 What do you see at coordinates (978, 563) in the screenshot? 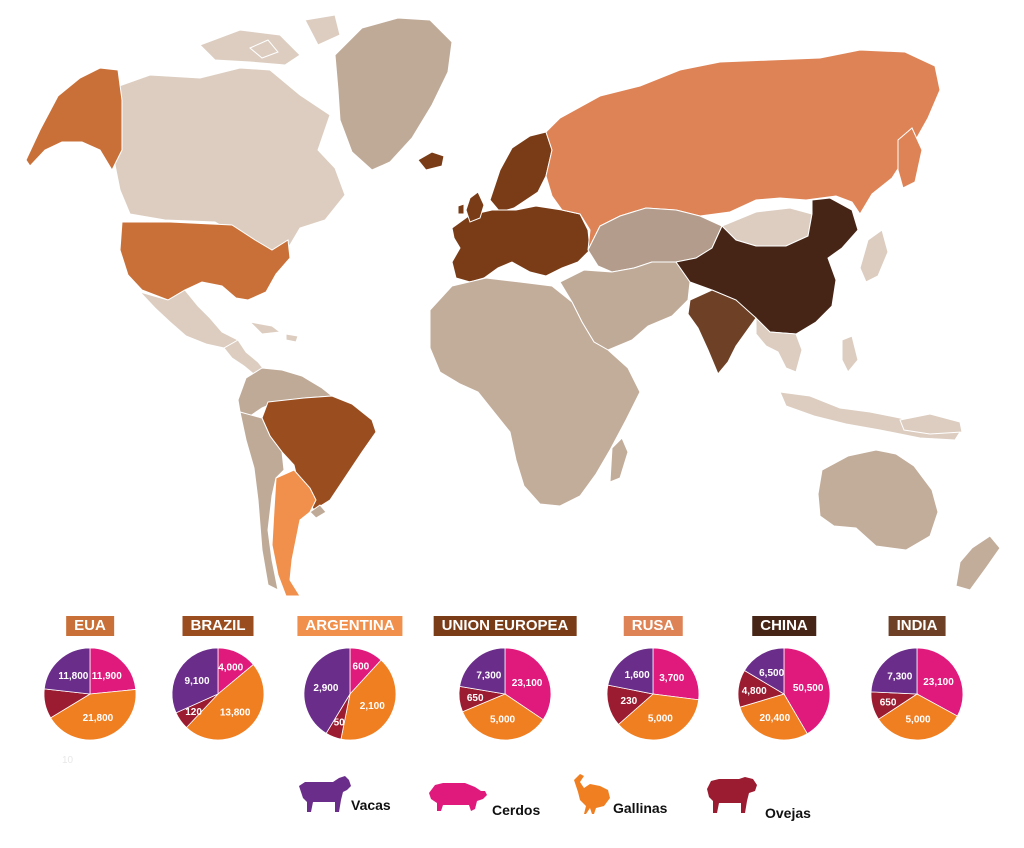
I see `new-zealand` at bounding box center [978, 563].